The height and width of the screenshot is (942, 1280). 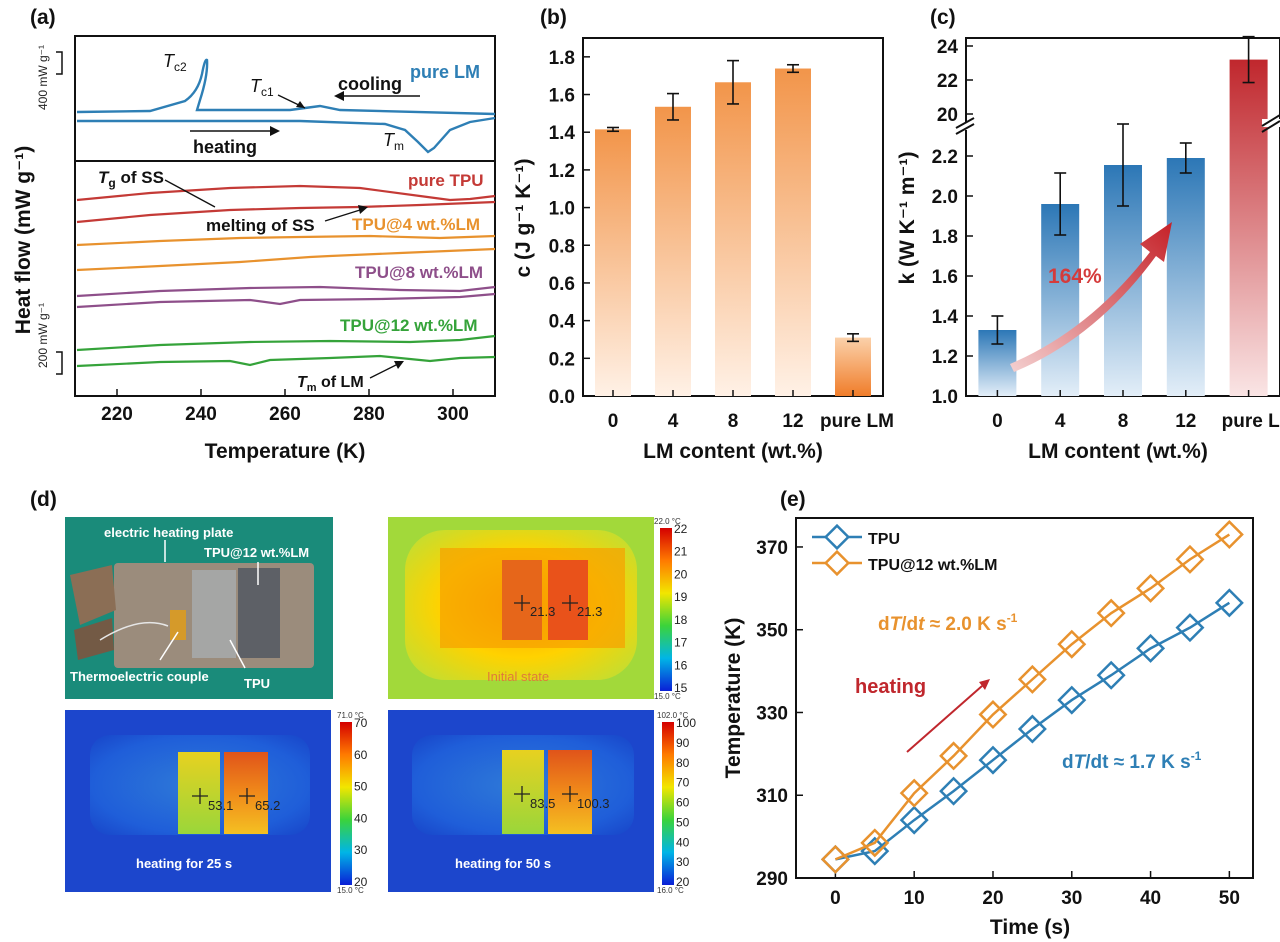 What do you see at coordinates (361, 818) in the screenshot?
I see `scale-tick-label: 40` at bounding box center [361, 818].